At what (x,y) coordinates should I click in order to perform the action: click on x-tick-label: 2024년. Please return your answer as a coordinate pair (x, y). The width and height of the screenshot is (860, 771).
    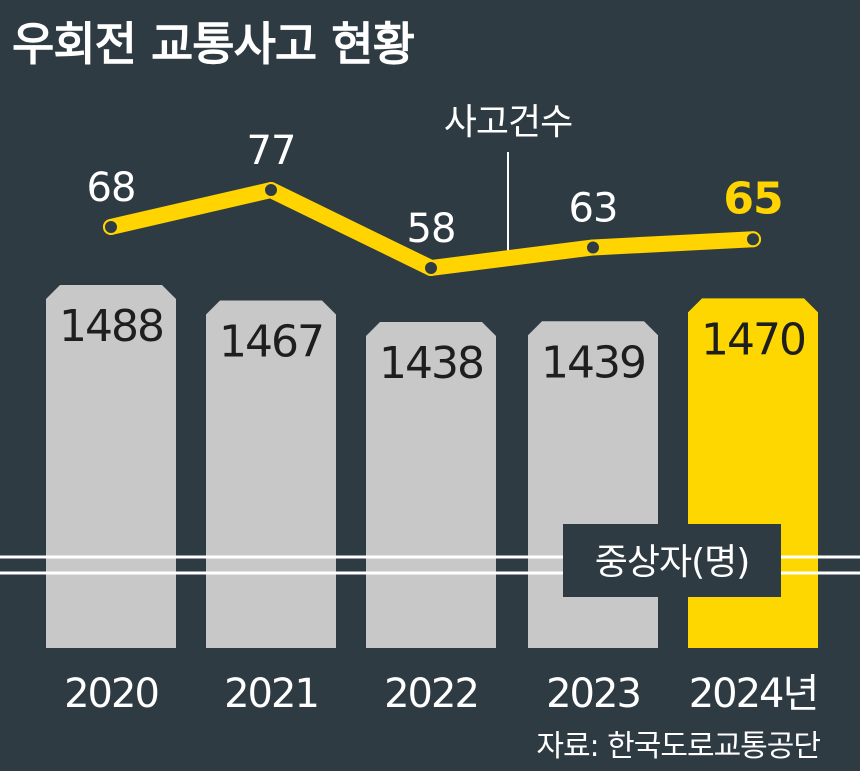
    Looking at the image, I should click on (753, 694).